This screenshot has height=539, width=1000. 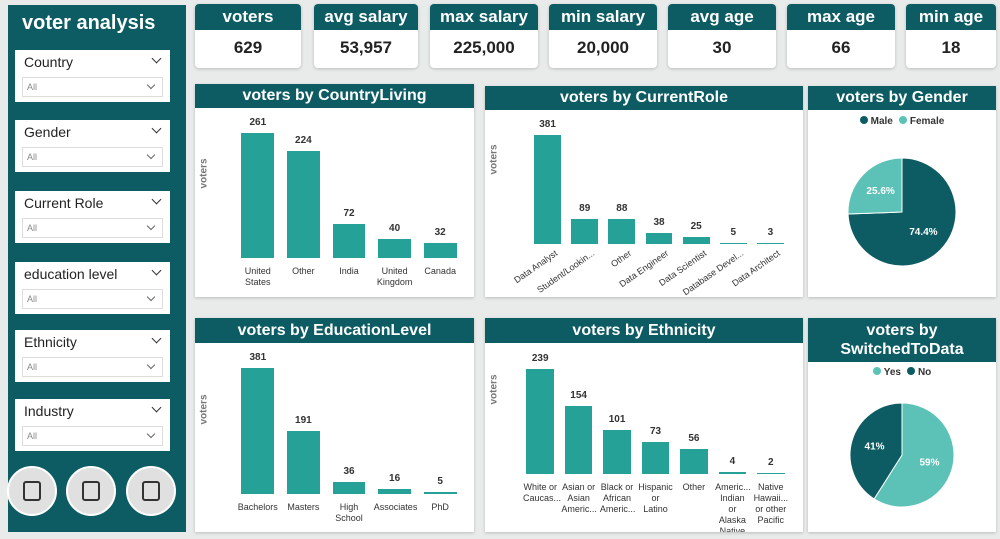 I want to click on x-tick-label: Masters, so click(x=303, y=507).